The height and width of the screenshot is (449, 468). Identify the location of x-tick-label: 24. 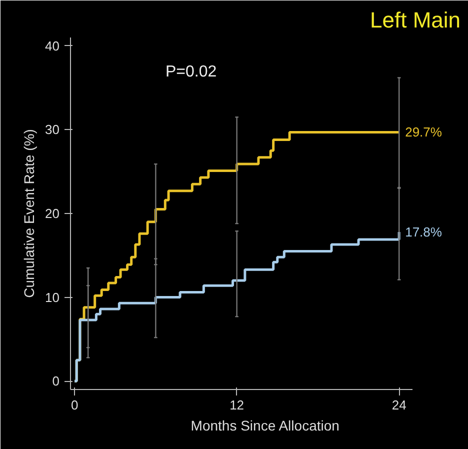
(399, 405).